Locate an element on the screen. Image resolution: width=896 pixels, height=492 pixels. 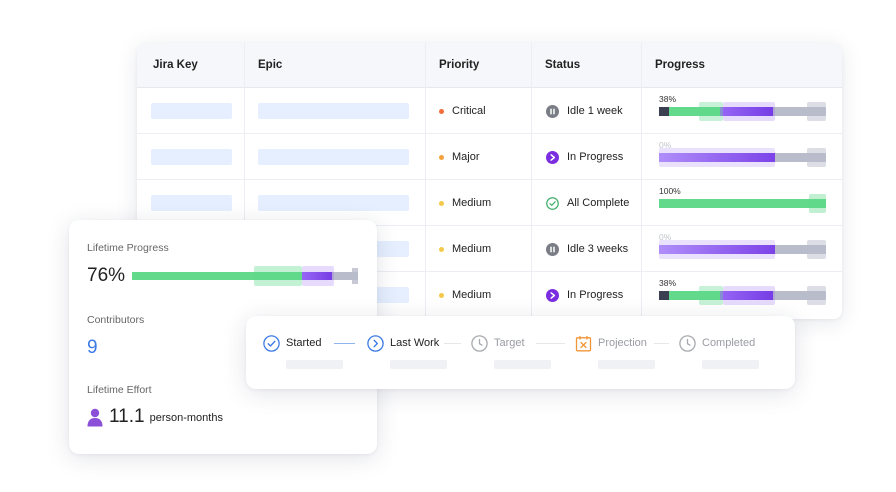
status-cell: Idle 1 week is located at coordinates (584, 111).